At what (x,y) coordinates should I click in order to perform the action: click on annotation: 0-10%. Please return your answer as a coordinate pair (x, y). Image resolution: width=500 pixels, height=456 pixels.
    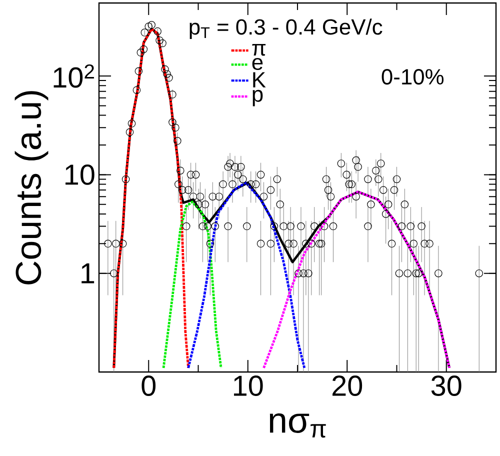
    Looking at the image, I should click on (413, 77).